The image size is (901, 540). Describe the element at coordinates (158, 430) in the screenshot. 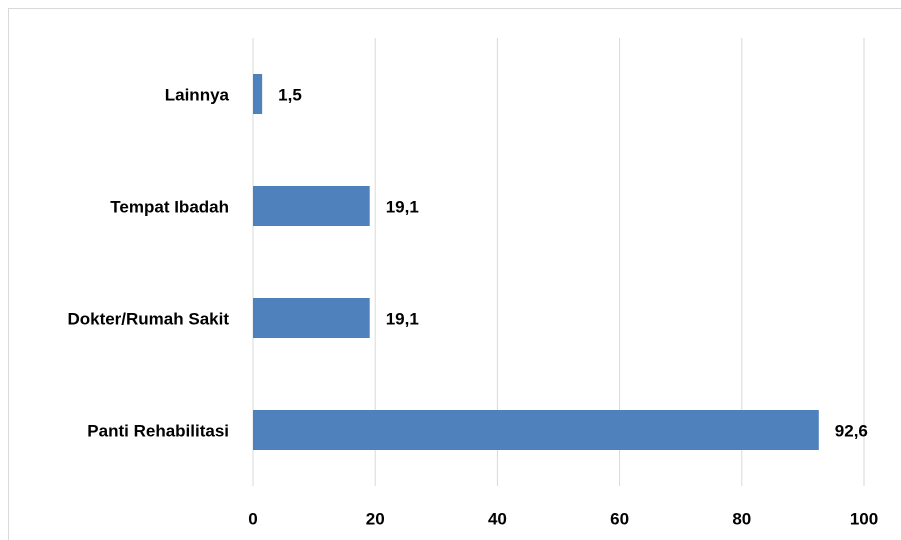

I see `y-tick-label: Panti Rehabilitasi` at that location.